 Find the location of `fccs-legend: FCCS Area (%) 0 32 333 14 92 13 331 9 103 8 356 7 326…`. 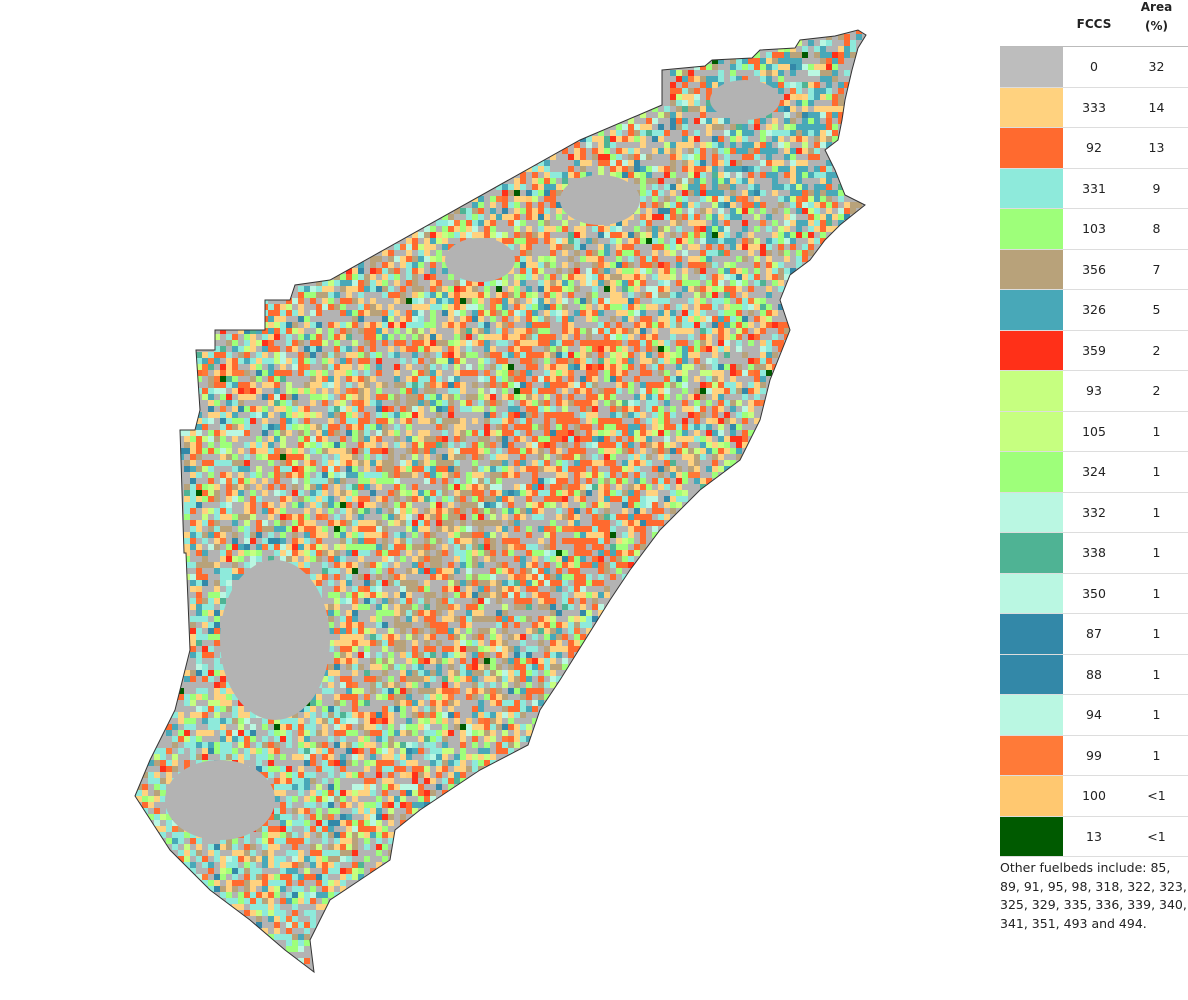

fccs-legend: FCCS Area (%) 0 32 333 14 92 13 331 9 103 8 356 7 326… is located at coordinates (1094, 467).